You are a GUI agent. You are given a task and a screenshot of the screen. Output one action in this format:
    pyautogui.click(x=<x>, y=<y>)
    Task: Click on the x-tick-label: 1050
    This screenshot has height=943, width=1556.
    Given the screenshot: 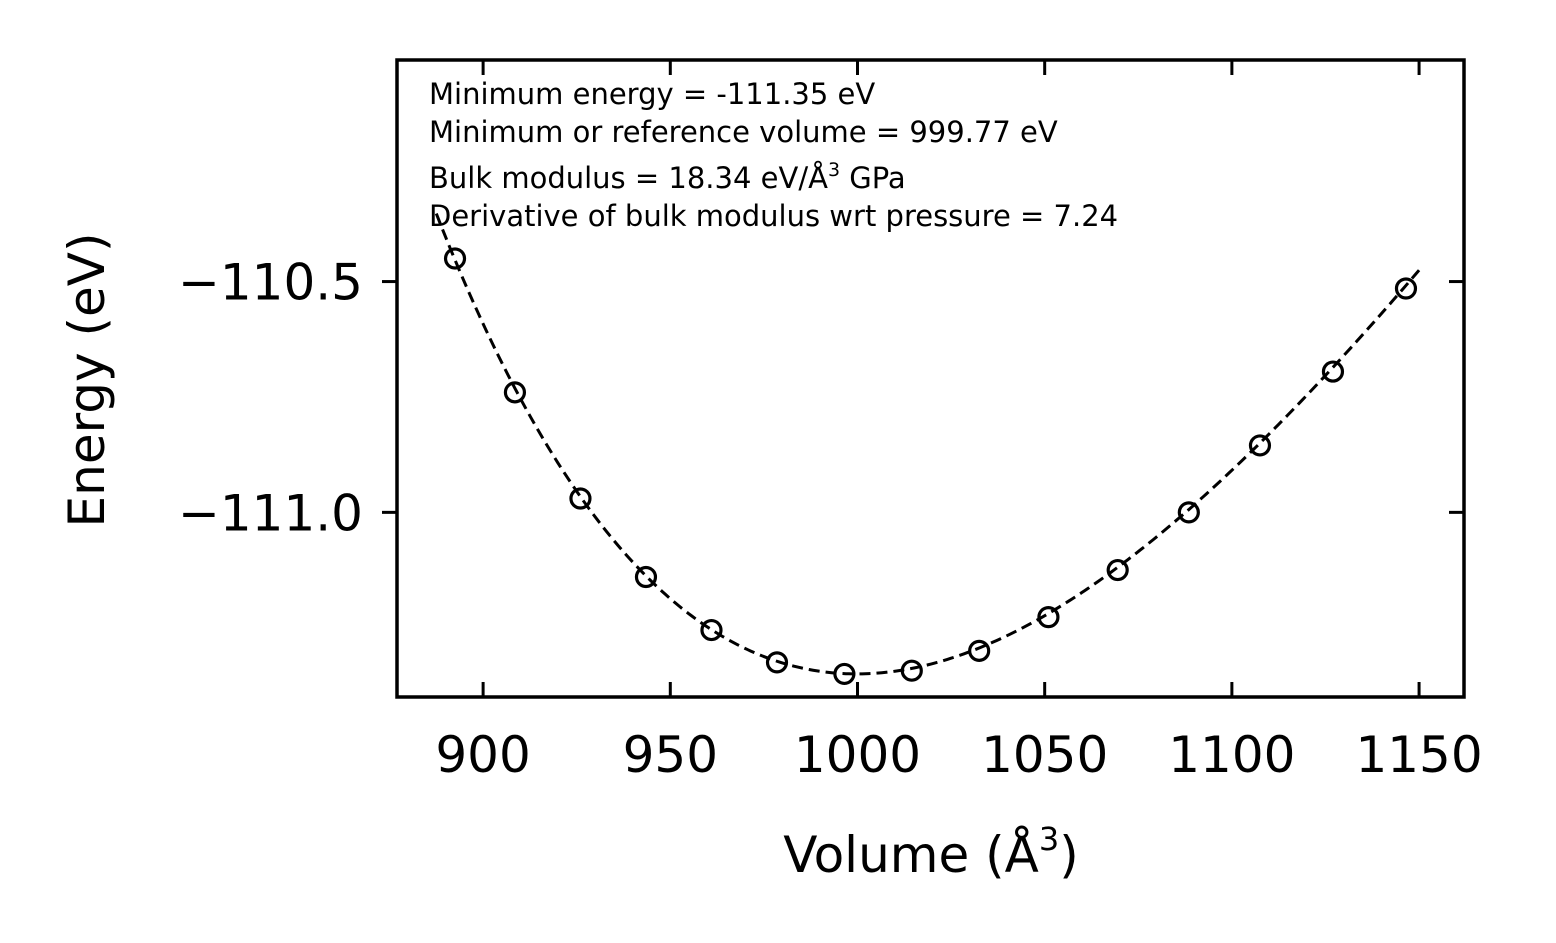 What is the action you would take?
    pyautogui.click(x=1044, y=755)
    